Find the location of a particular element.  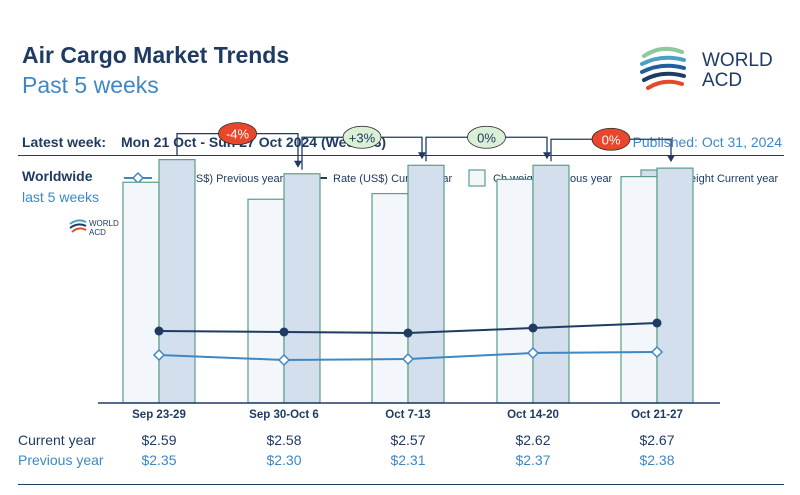

page-title: Air Cargo Market Trends is located at coordinates (156, 55).